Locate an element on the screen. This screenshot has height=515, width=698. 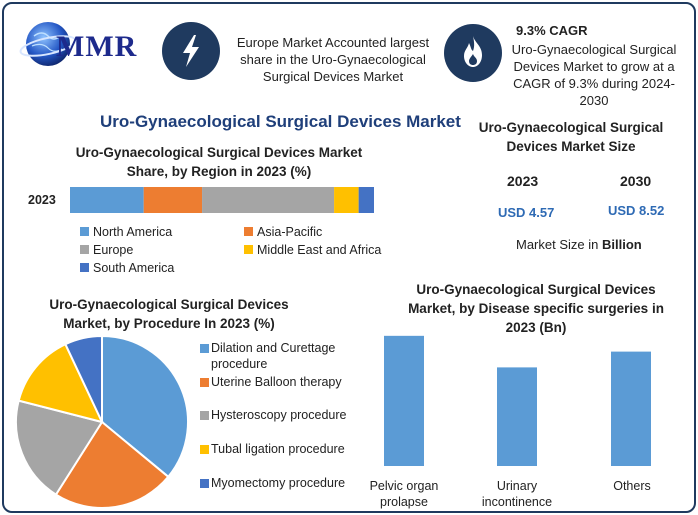
region-segment-europe is located at coordinates (268, 200).